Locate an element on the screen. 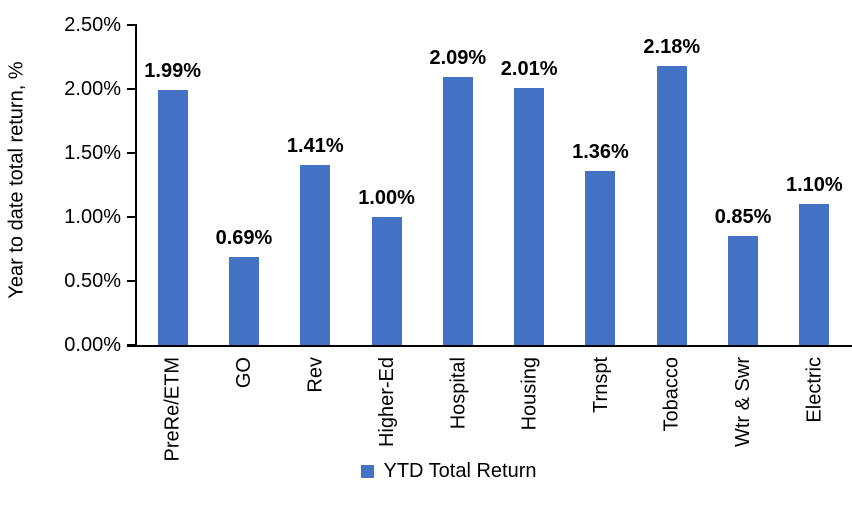  bar-GO is located at coordinates (243, 300).